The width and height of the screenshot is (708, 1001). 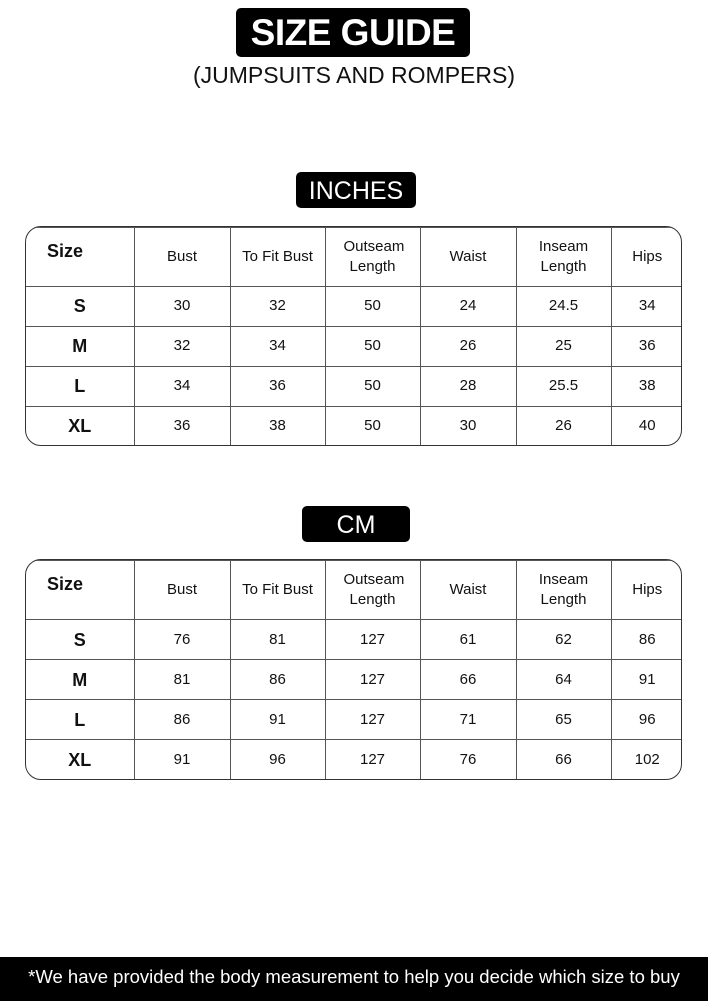 I want to click on measurement-cell: 65, so click(x=563, y=720).